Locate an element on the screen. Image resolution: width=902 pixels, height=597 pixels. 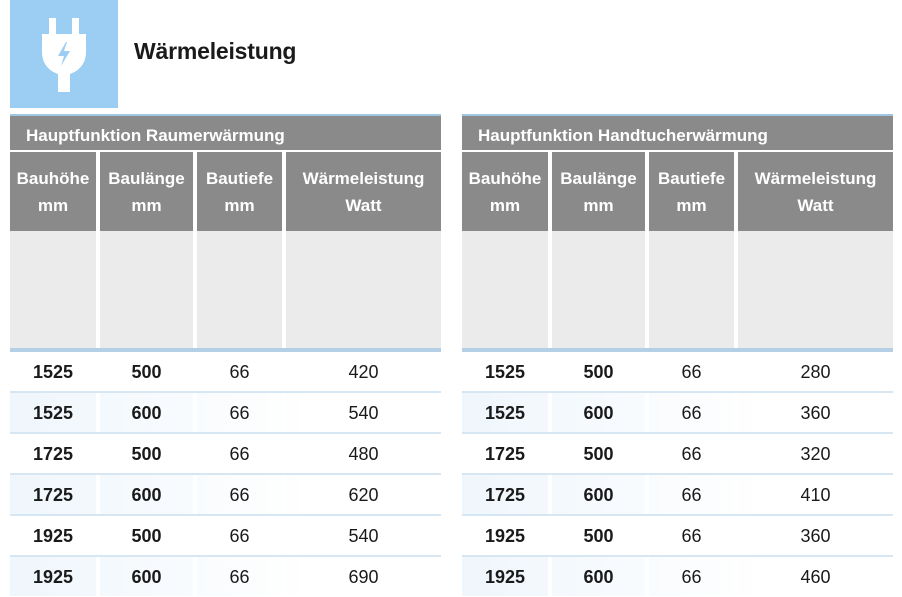
table-row: 1925 500 66 360 is located at coordinates (677, 536).